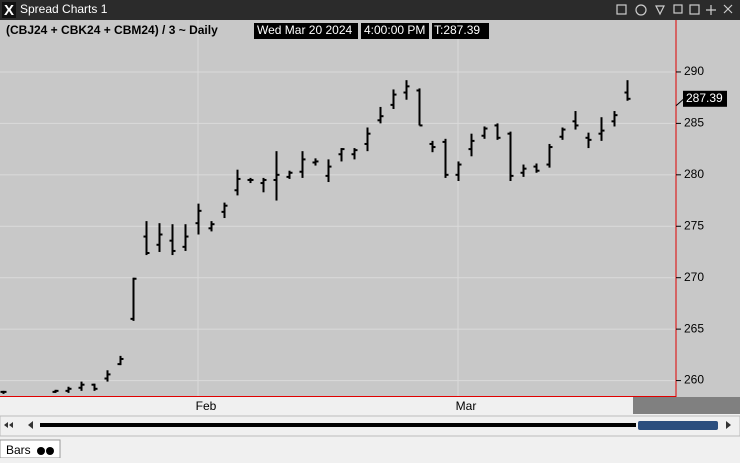 The height and width of the screenshot is (463, 740). I want to click on price-pointer, so click(680, 102).